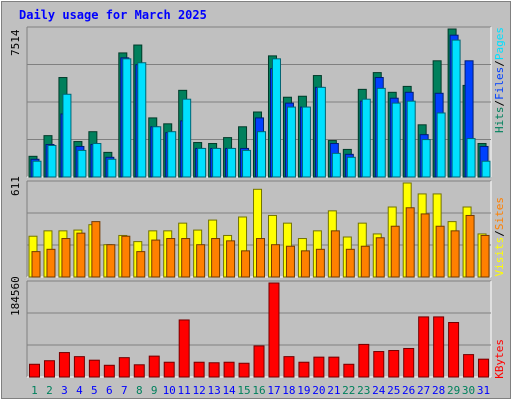 This screenshot has width=512, height=404. I want to click on max-label-middle: 611, so click(15, 186).